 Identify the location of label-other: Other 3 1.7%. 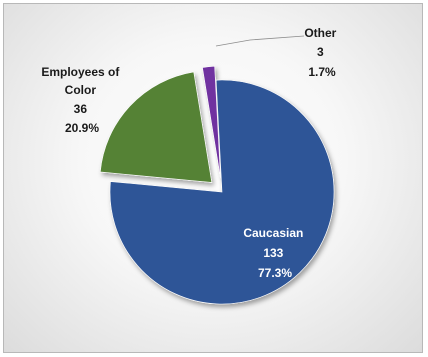
(321, 52).